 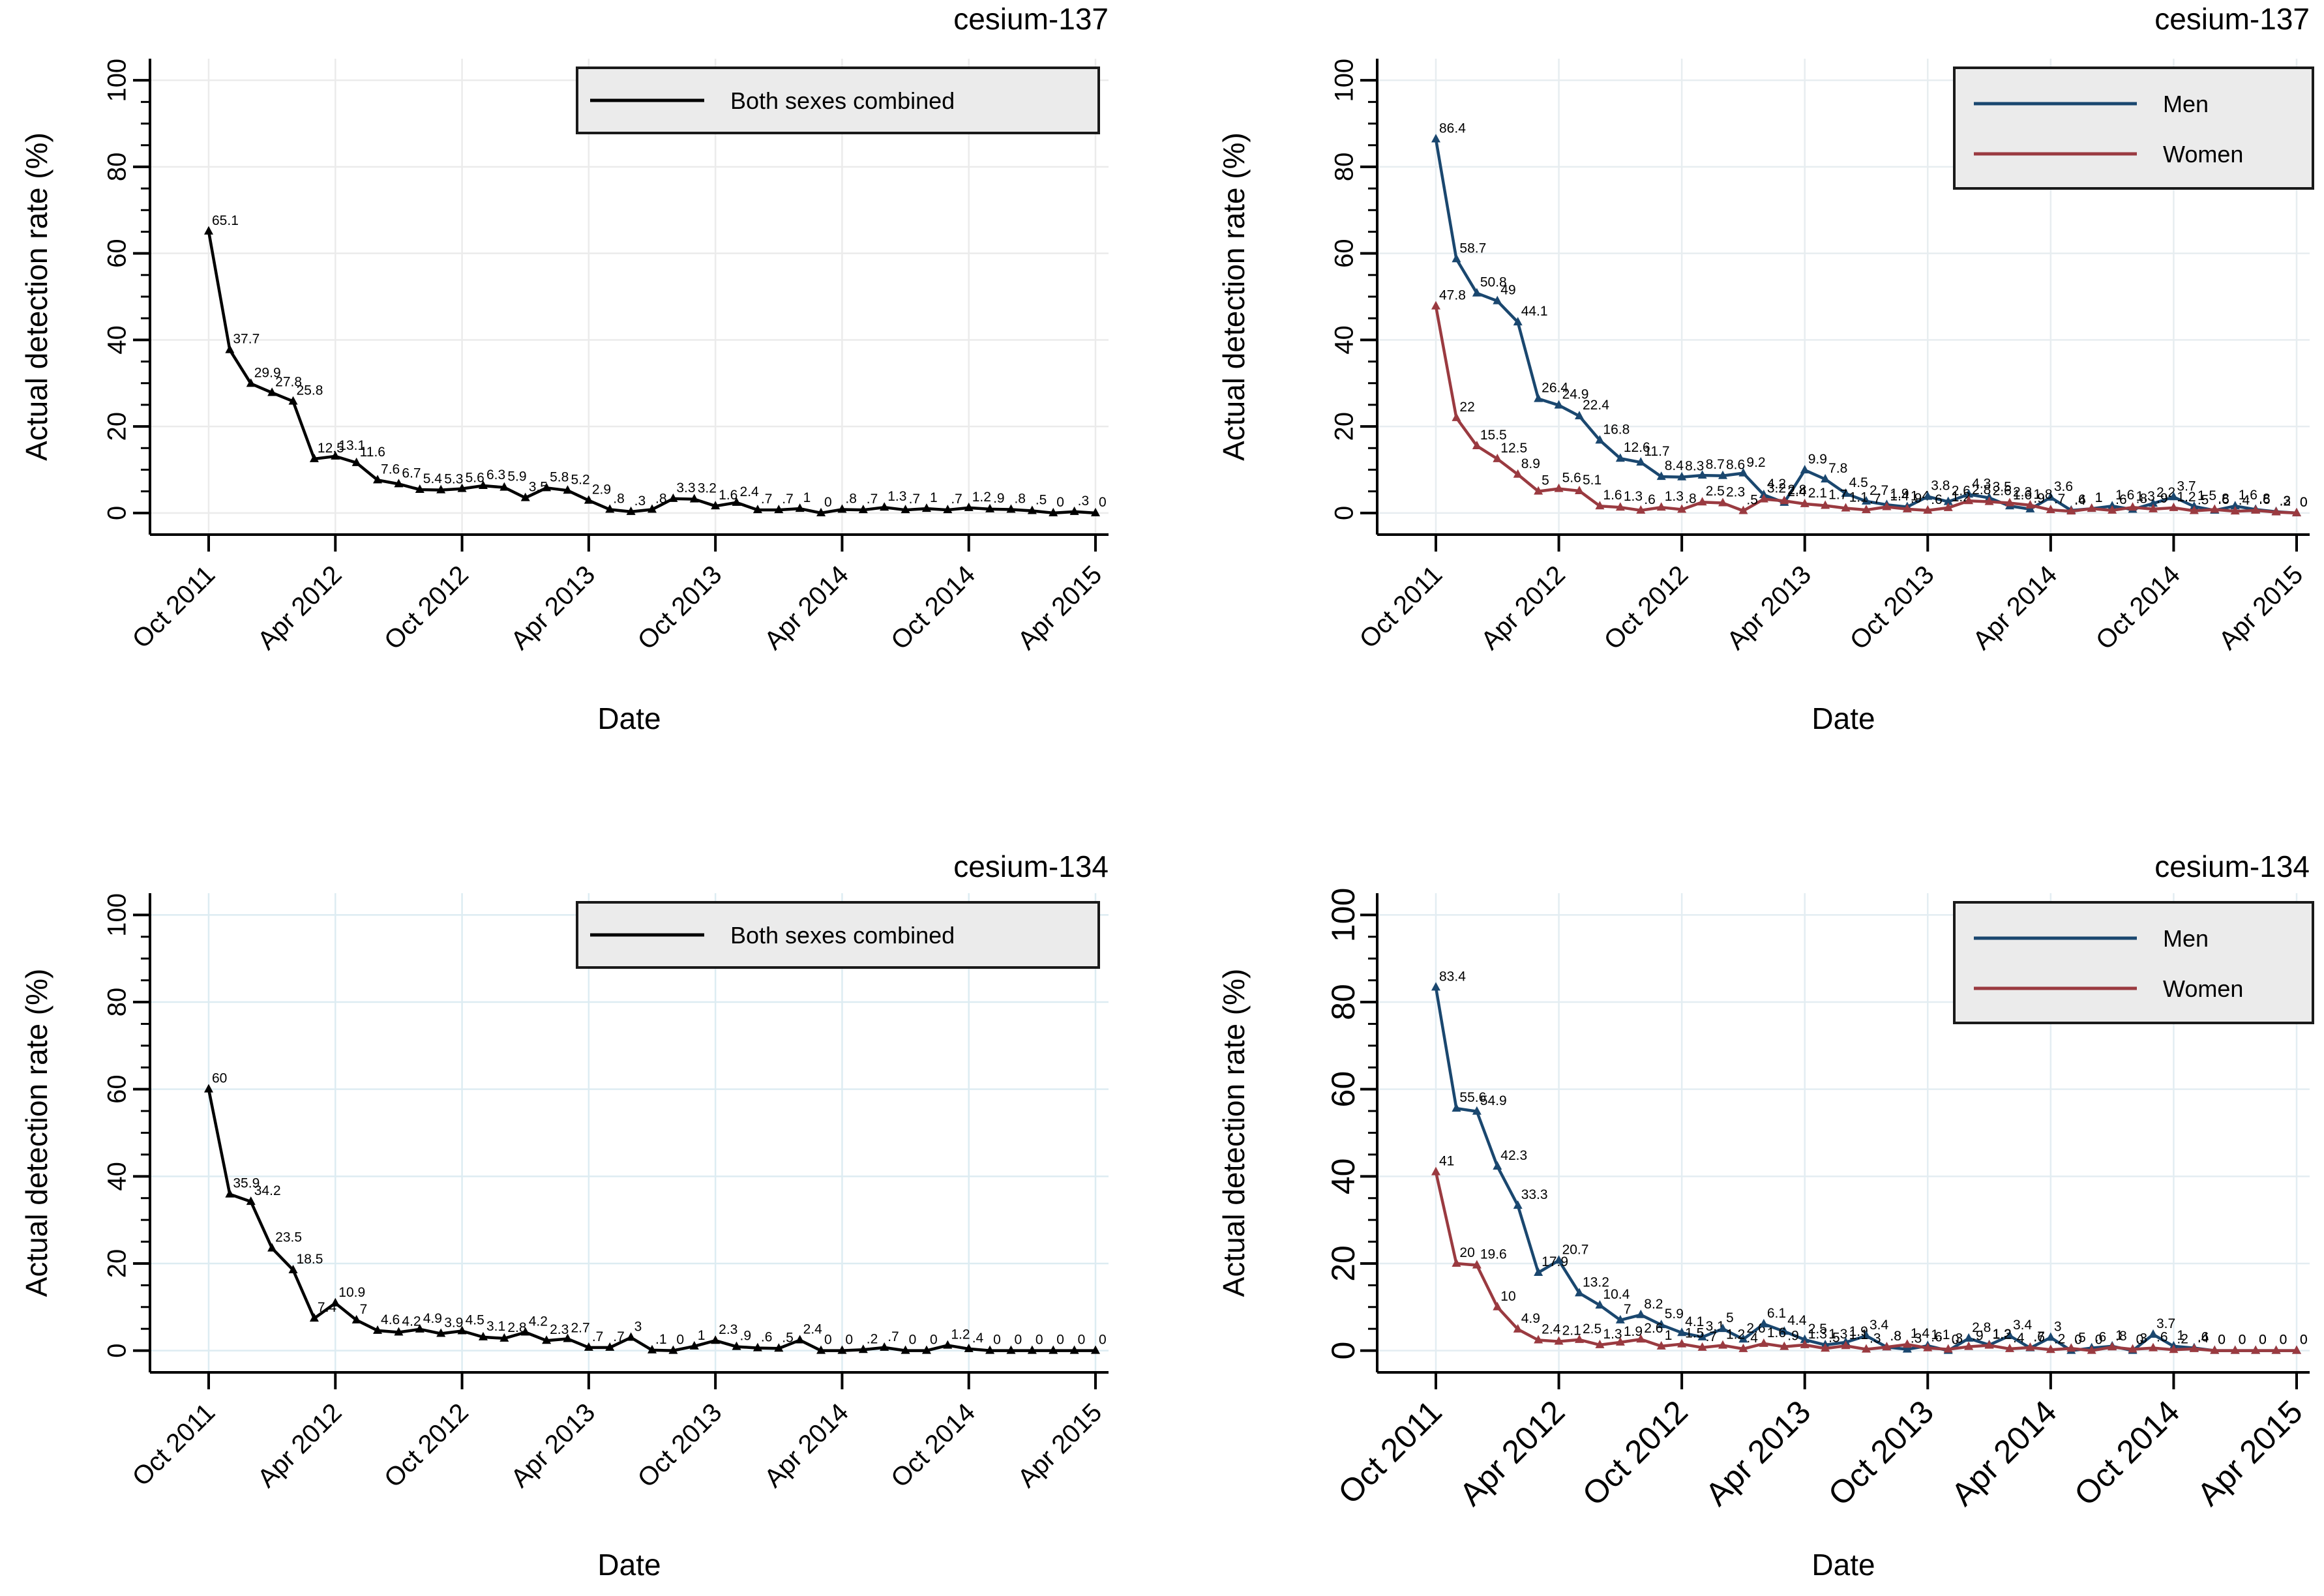 What do you see at coordinates (1596, 1282) in the screenshot?
I see `data-label: 13.2` at bounding box center [1596, 1282].